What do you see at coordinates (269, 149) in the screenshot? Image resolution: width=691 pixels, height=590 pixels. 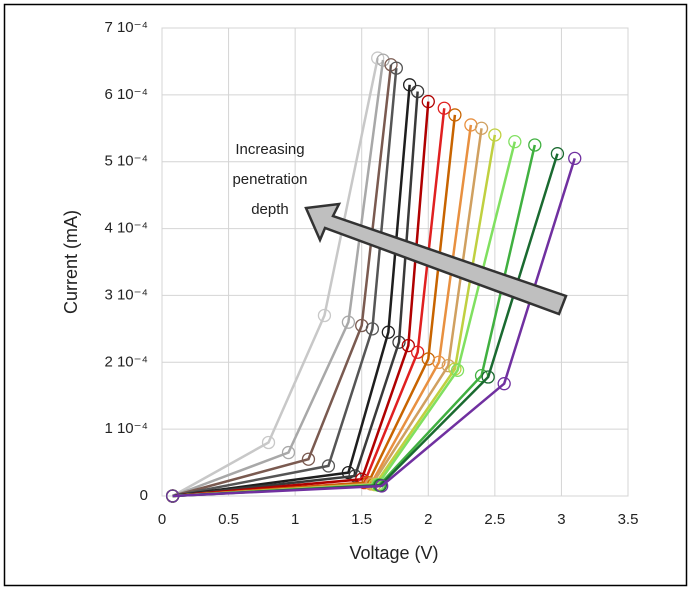 I see `annotation: Increasing` at bounding box center [269, 149].